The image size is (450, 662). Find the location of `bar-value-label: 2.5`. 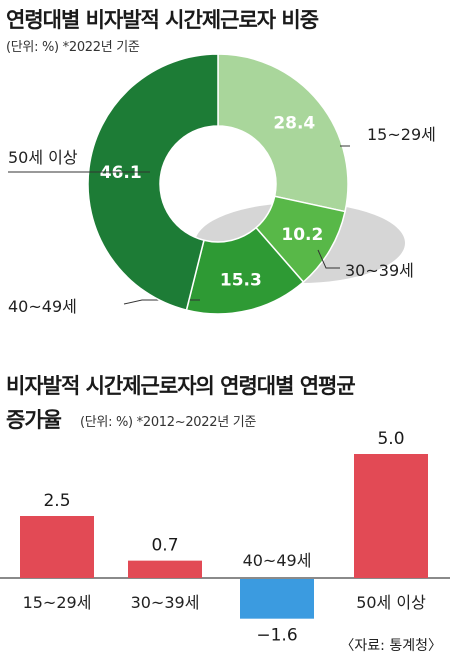

bar-value-label: 2.5 is located at coordinates (56, 501).